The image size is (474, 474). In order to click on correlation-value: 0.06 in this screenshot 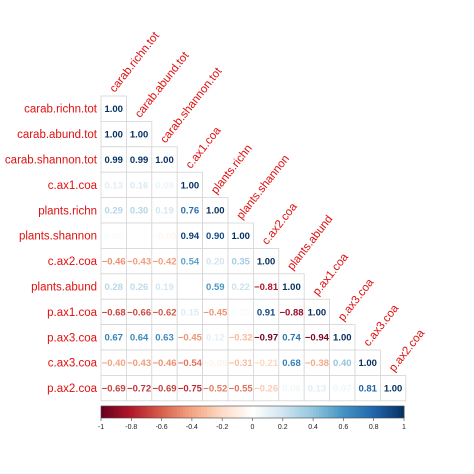, I will do `click(291, 389)`.